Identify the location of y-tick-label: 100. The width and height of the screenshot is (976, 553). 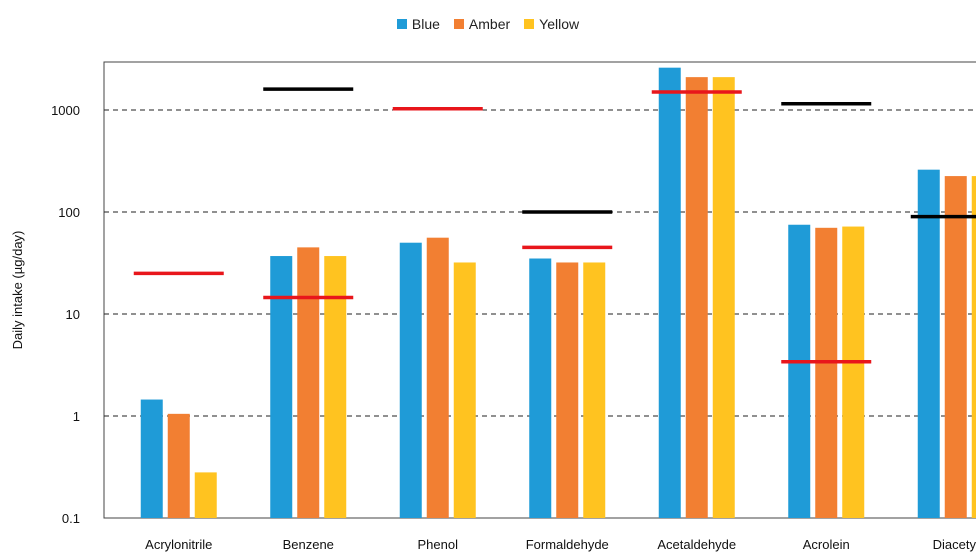
(69, 212).